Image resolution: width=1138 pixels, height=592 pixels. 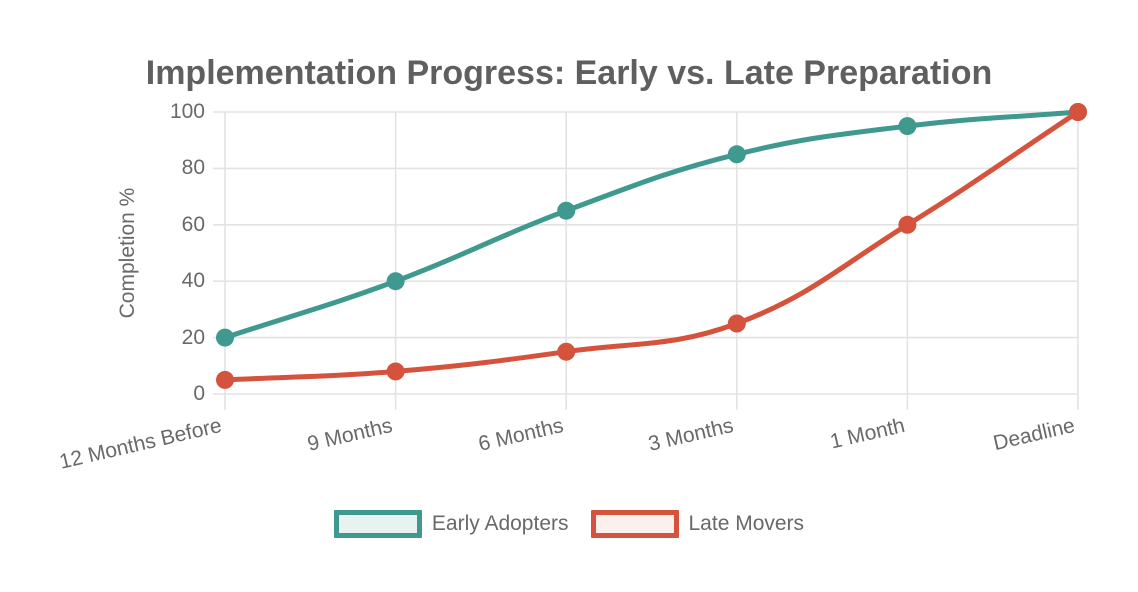 I want to click on legend-item-early-adopters: Early Adopters, so click(x=451, y=524).